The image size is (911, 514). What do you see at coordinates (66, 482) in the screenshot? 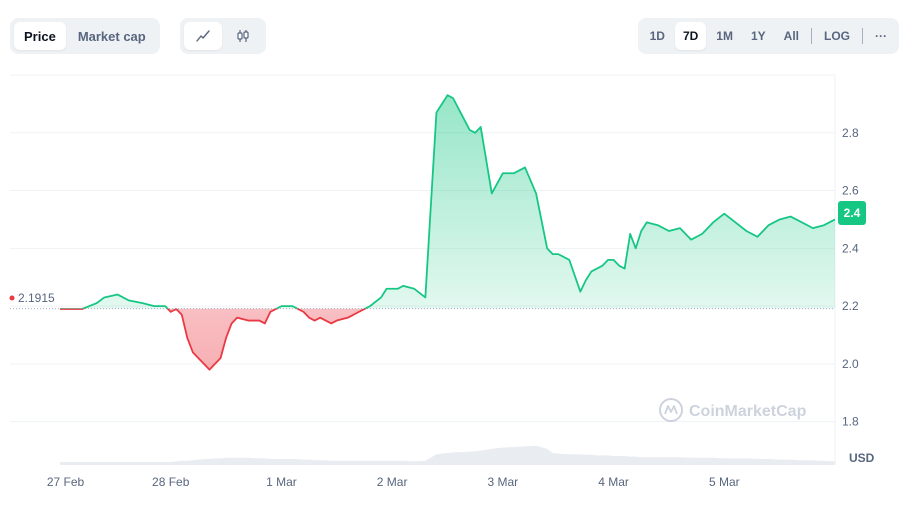
I see `x-tick-label: 27 Feb` at bounding box center [66, 482].